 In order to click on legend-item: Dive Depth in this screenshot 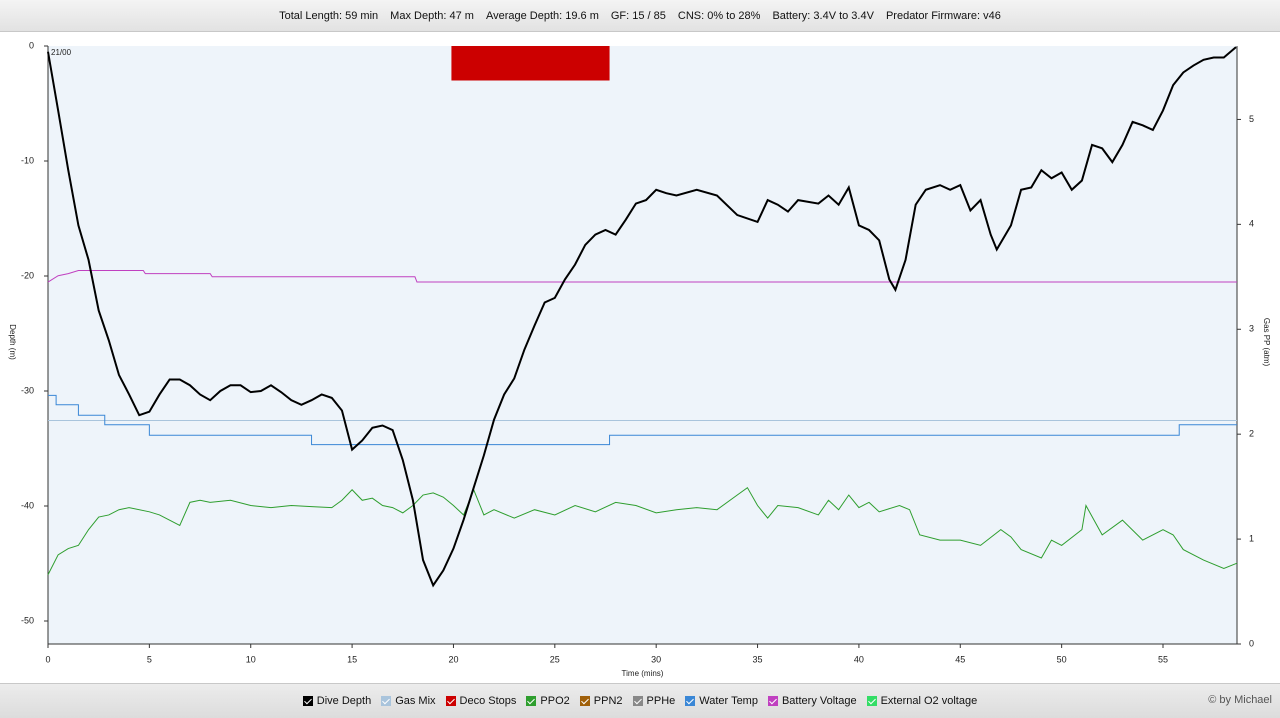, I will do `click(337, 701)`.